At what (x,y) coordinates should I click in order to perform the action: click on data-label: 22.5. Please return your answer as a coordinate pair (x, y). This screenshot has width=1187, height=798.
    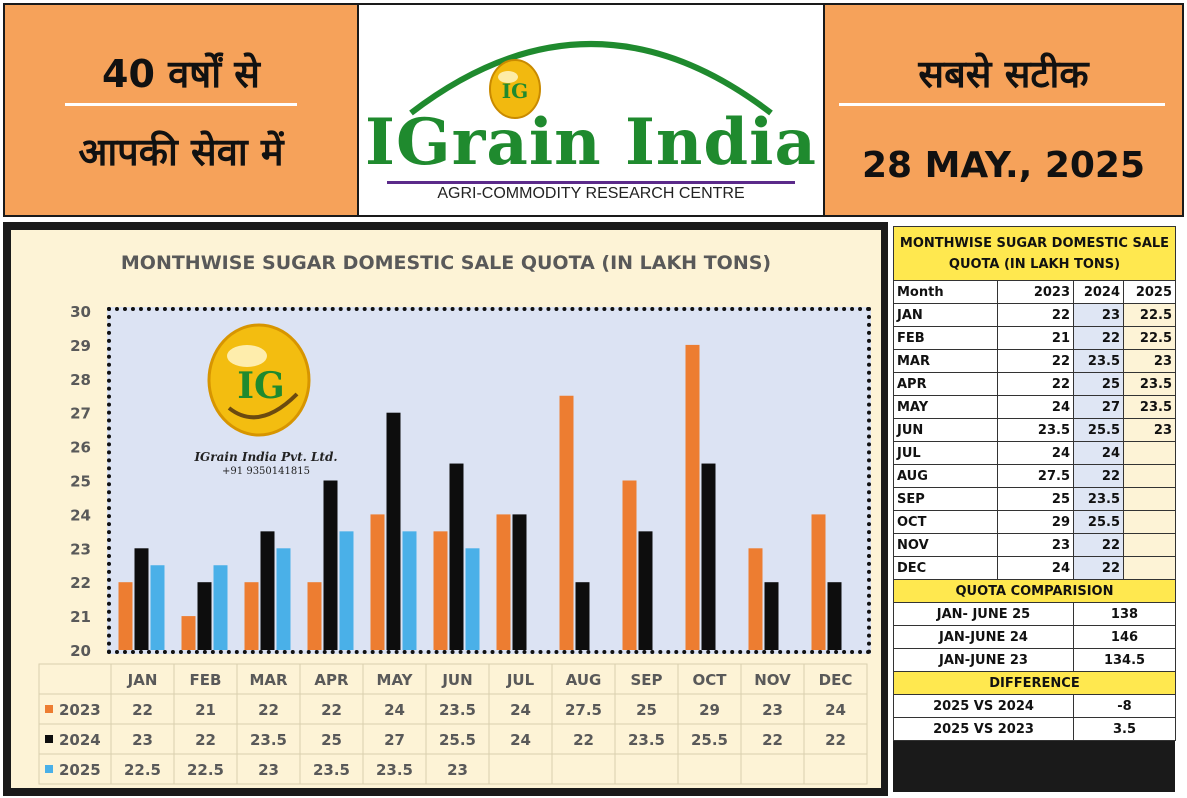
    Looking at the image, I should click on (205, 770).